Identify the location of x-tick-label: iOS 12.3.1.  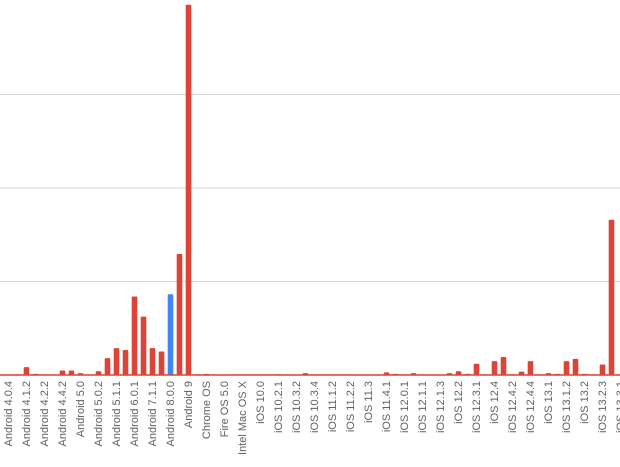
(477, 407).